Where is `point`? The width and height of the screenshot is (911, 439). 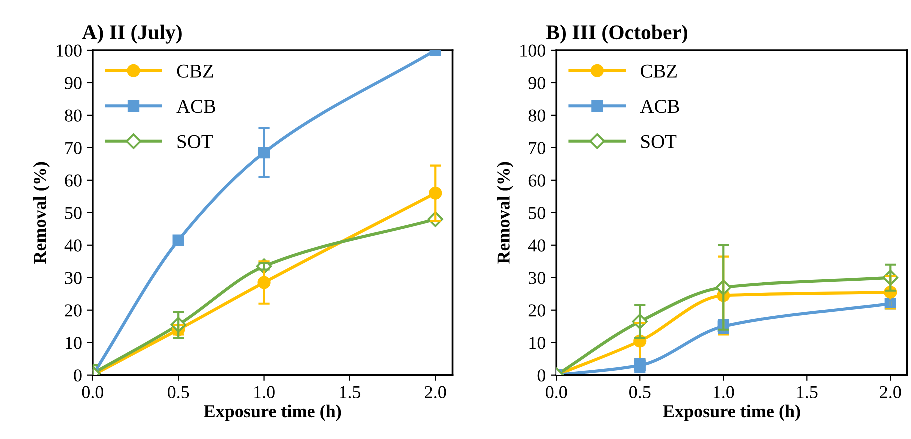 point is located at coordinates (178, 240).